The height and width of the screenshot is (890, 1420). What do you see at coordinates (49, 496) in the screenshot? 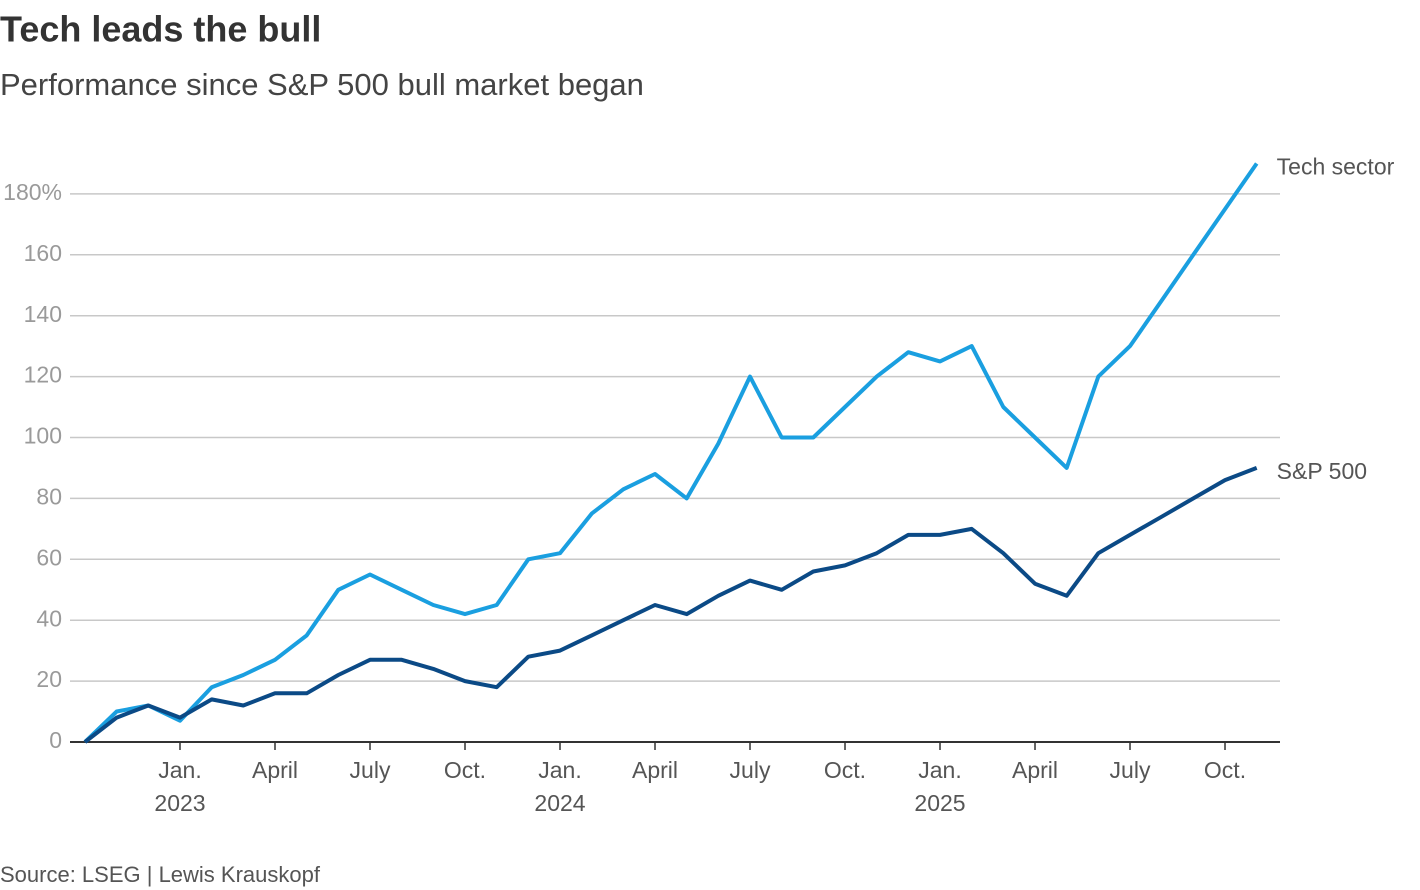
I see `y-tick-label: 80` at bounding box center [49, 496].